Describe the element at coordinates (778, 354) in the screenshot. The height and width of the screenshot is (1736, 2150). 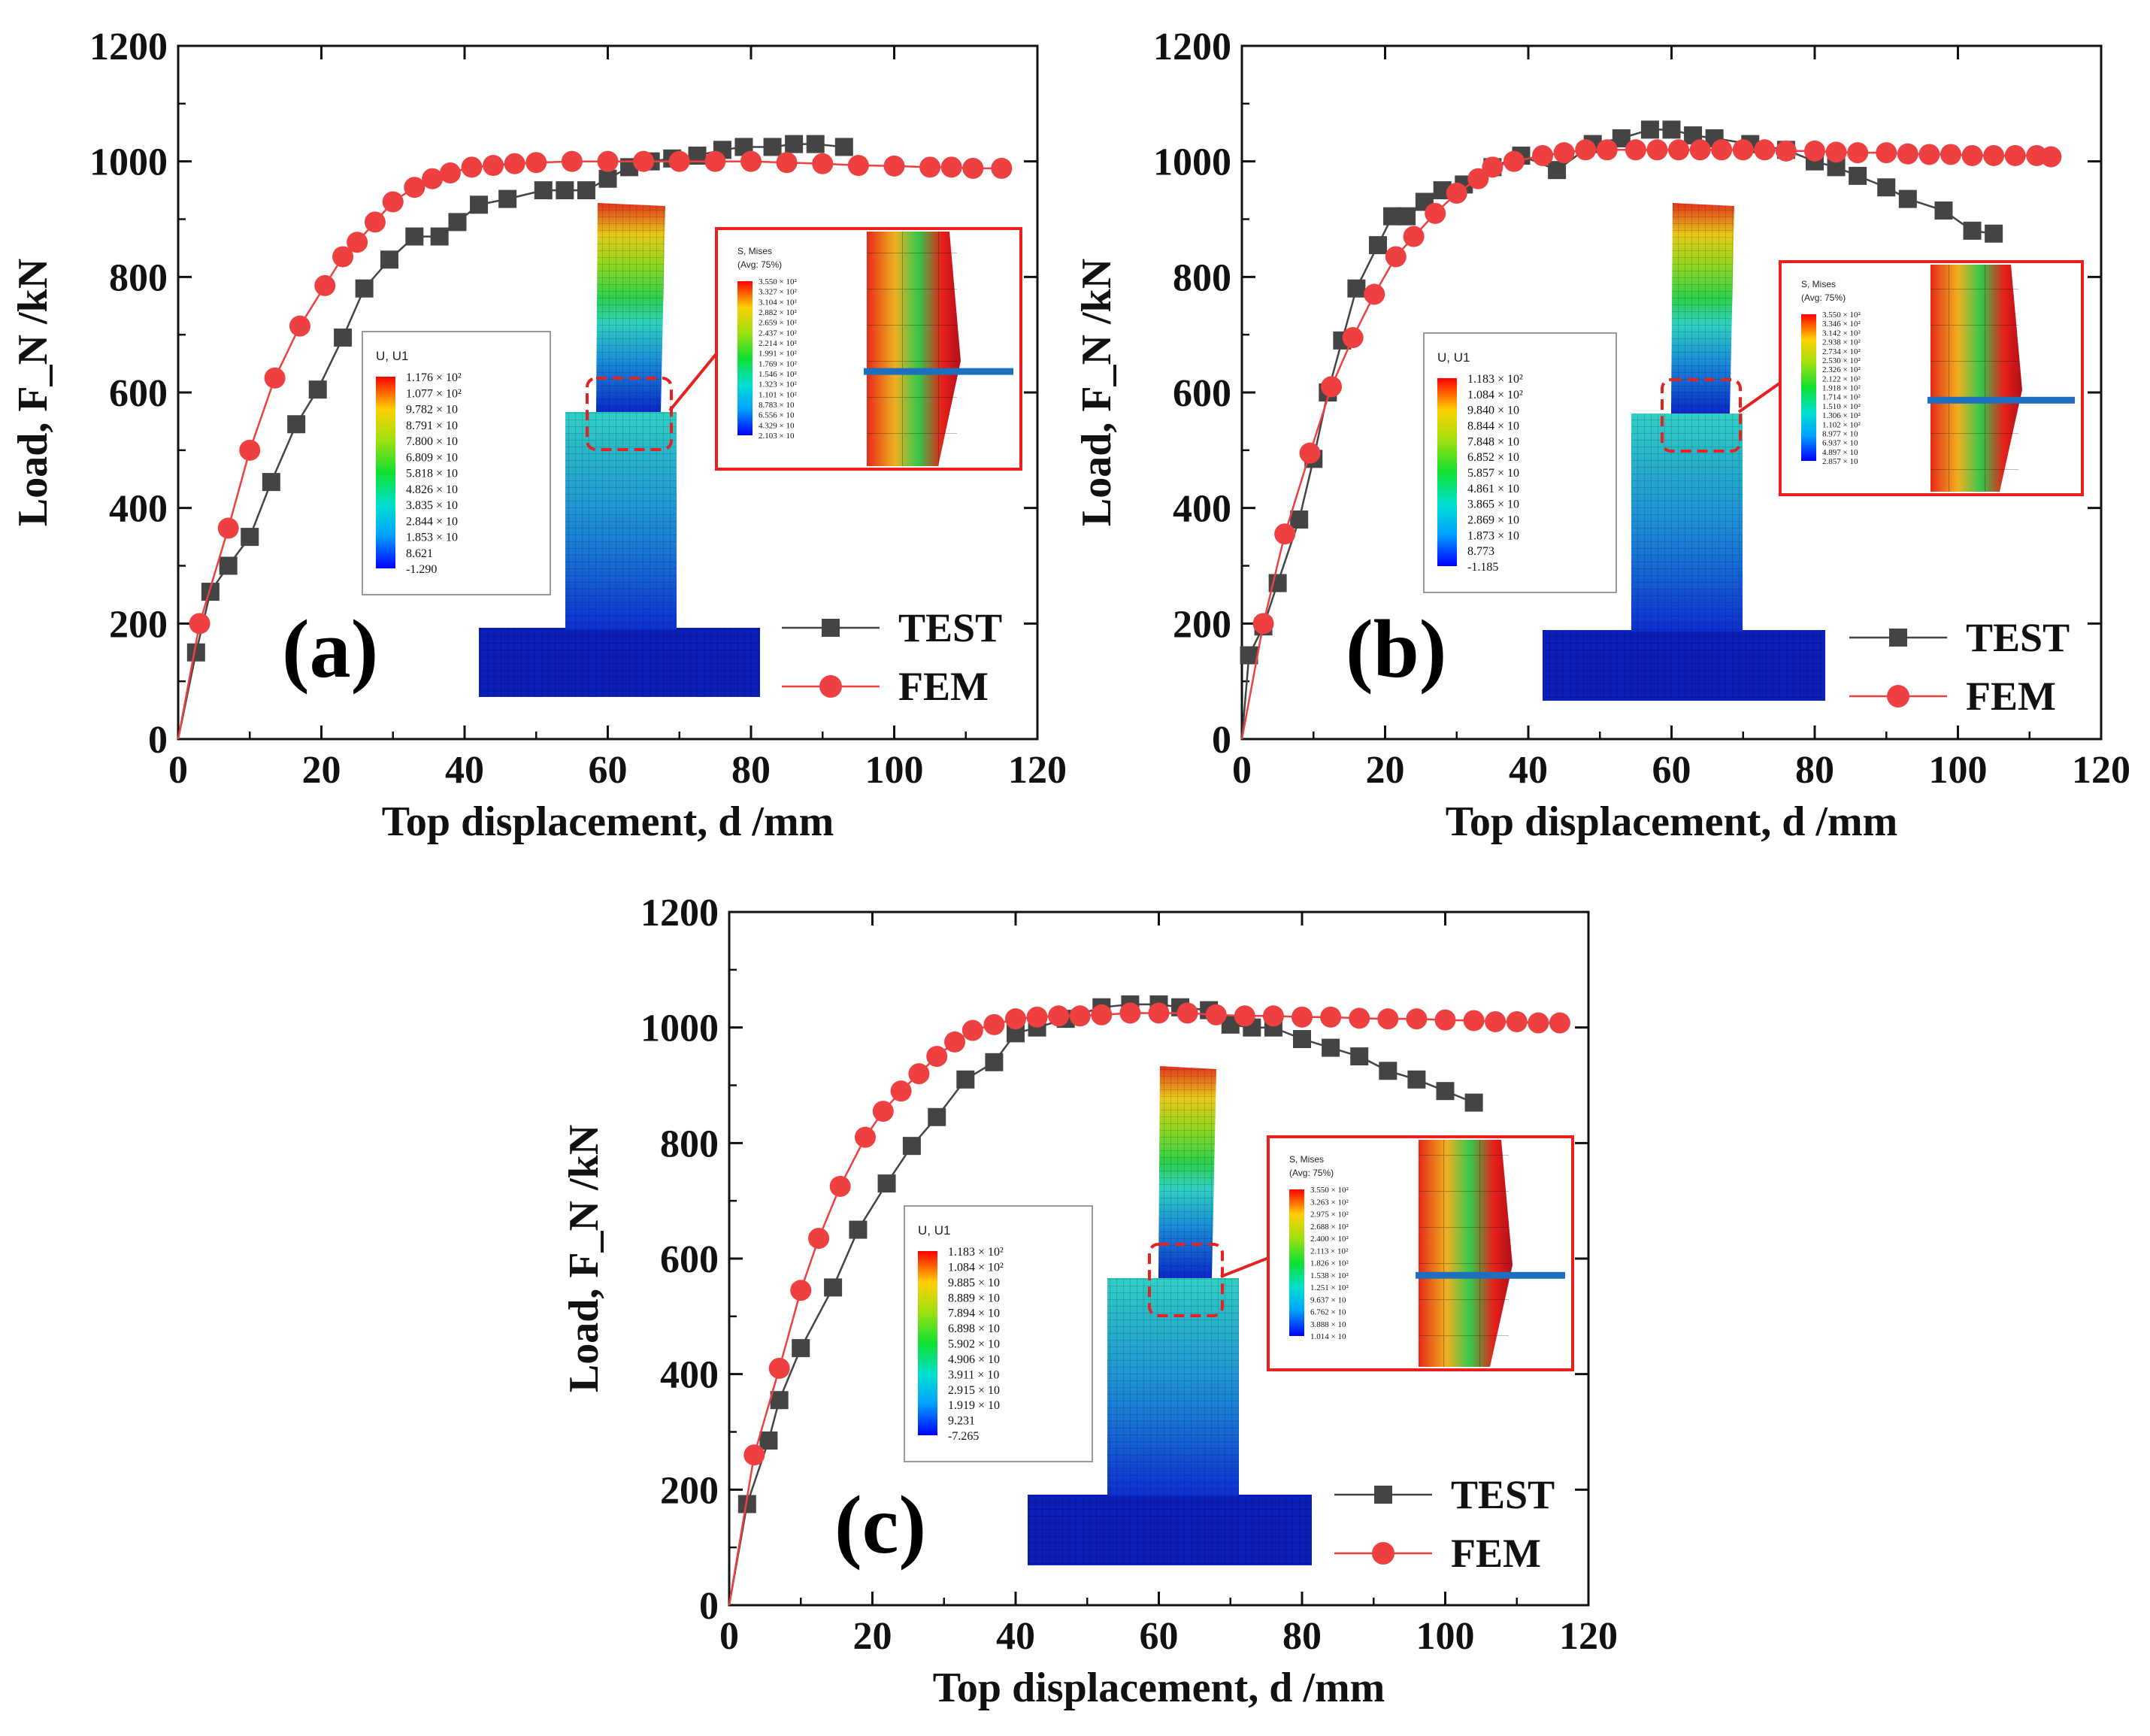
I see `mises-label: 1.991 × 10²` at that location.